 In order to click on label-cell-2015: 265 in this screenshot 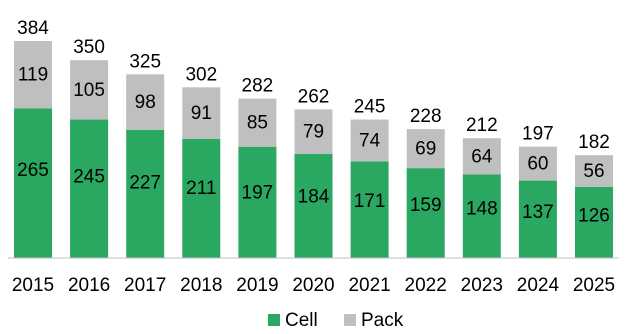, I will do `click(33, 170)`.